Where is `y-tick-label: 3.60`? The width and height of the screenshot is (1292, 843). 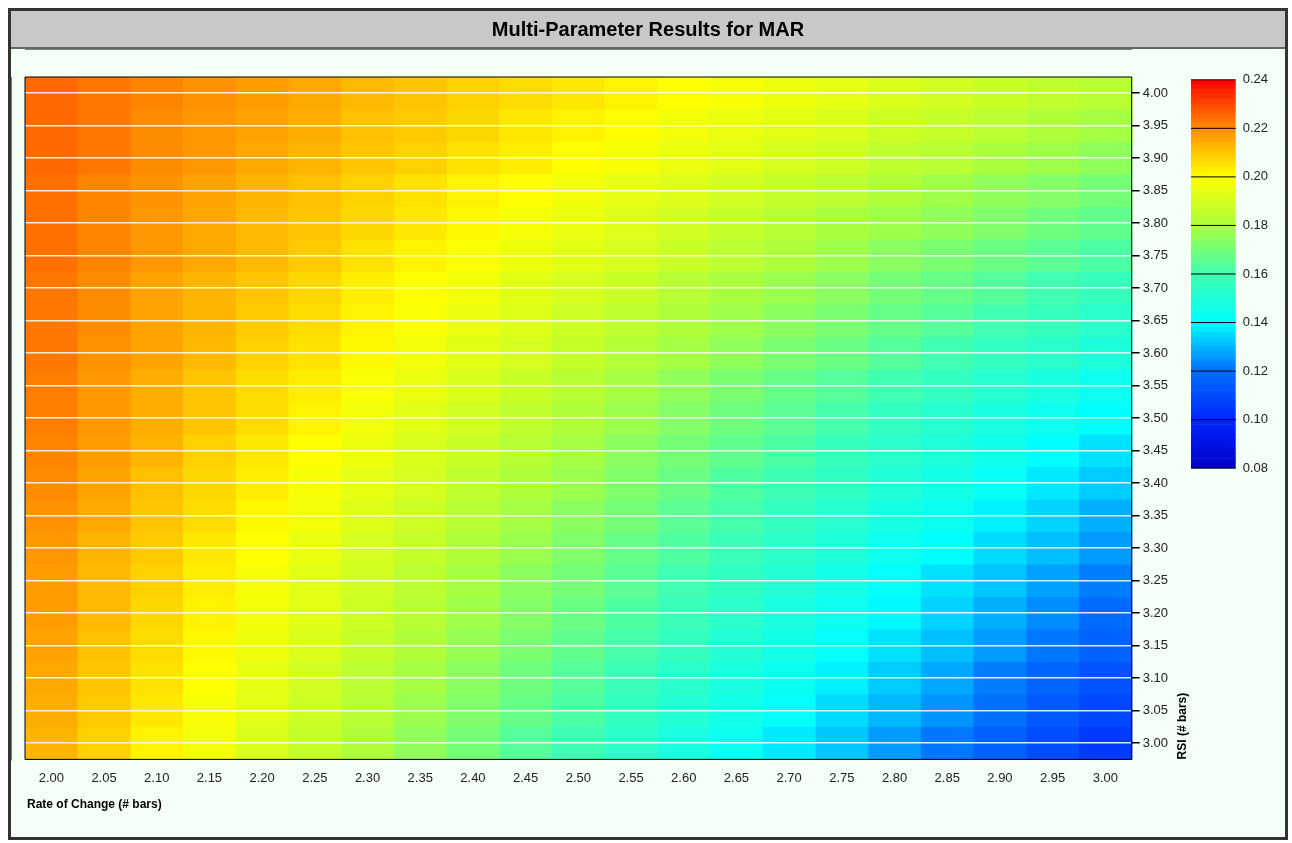
y-tick-label: 3.60 is located at coordinates (1155, 352).